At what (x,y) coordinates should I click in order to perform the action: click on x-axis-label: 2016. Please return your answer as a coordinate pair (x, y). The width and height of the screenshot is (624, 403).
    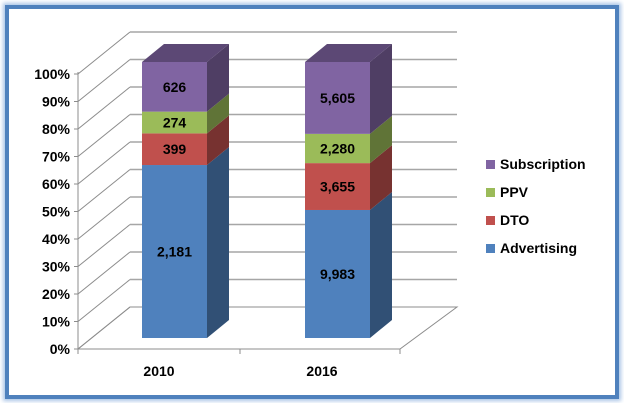
    Looking at the image, I should click on (321, 371).